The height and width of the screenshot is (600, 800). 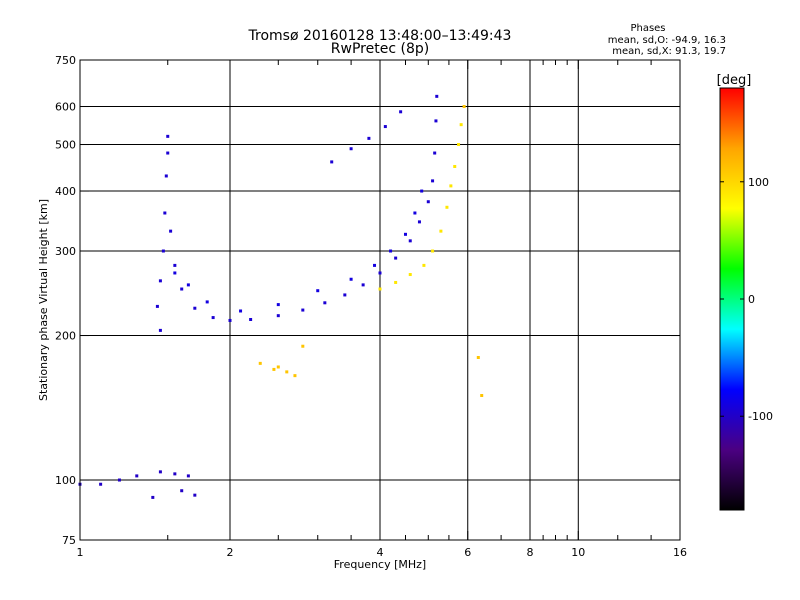 What do you see at coordinates (65, 480) in the screenshot?
I see `y-tick-label: 100` at bounding box center [65, 480].